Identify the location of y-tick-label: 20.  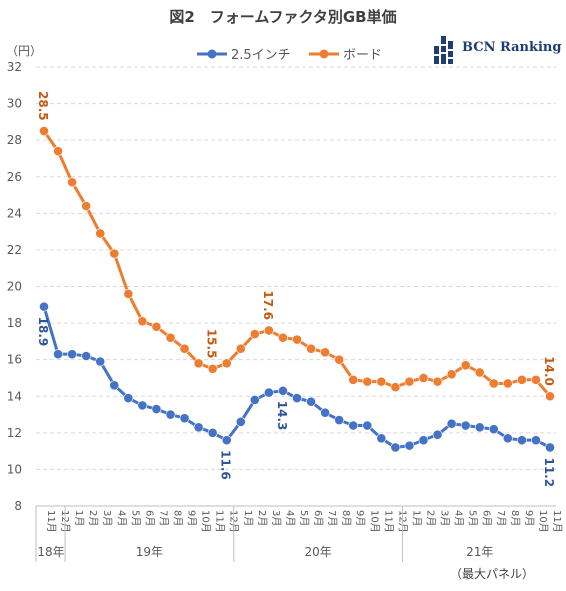
(14, 287).